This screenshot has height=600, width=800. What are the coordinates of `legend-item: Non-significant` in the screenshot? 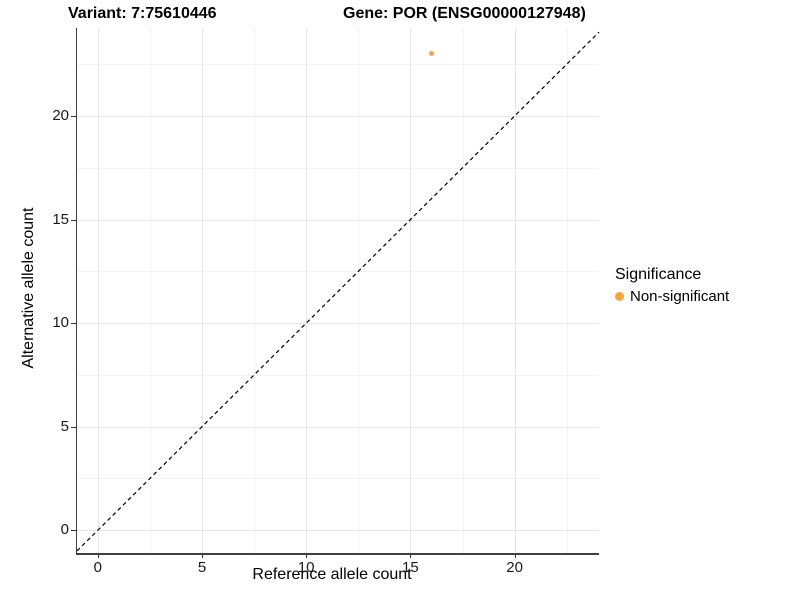 It's located at (672, 296).